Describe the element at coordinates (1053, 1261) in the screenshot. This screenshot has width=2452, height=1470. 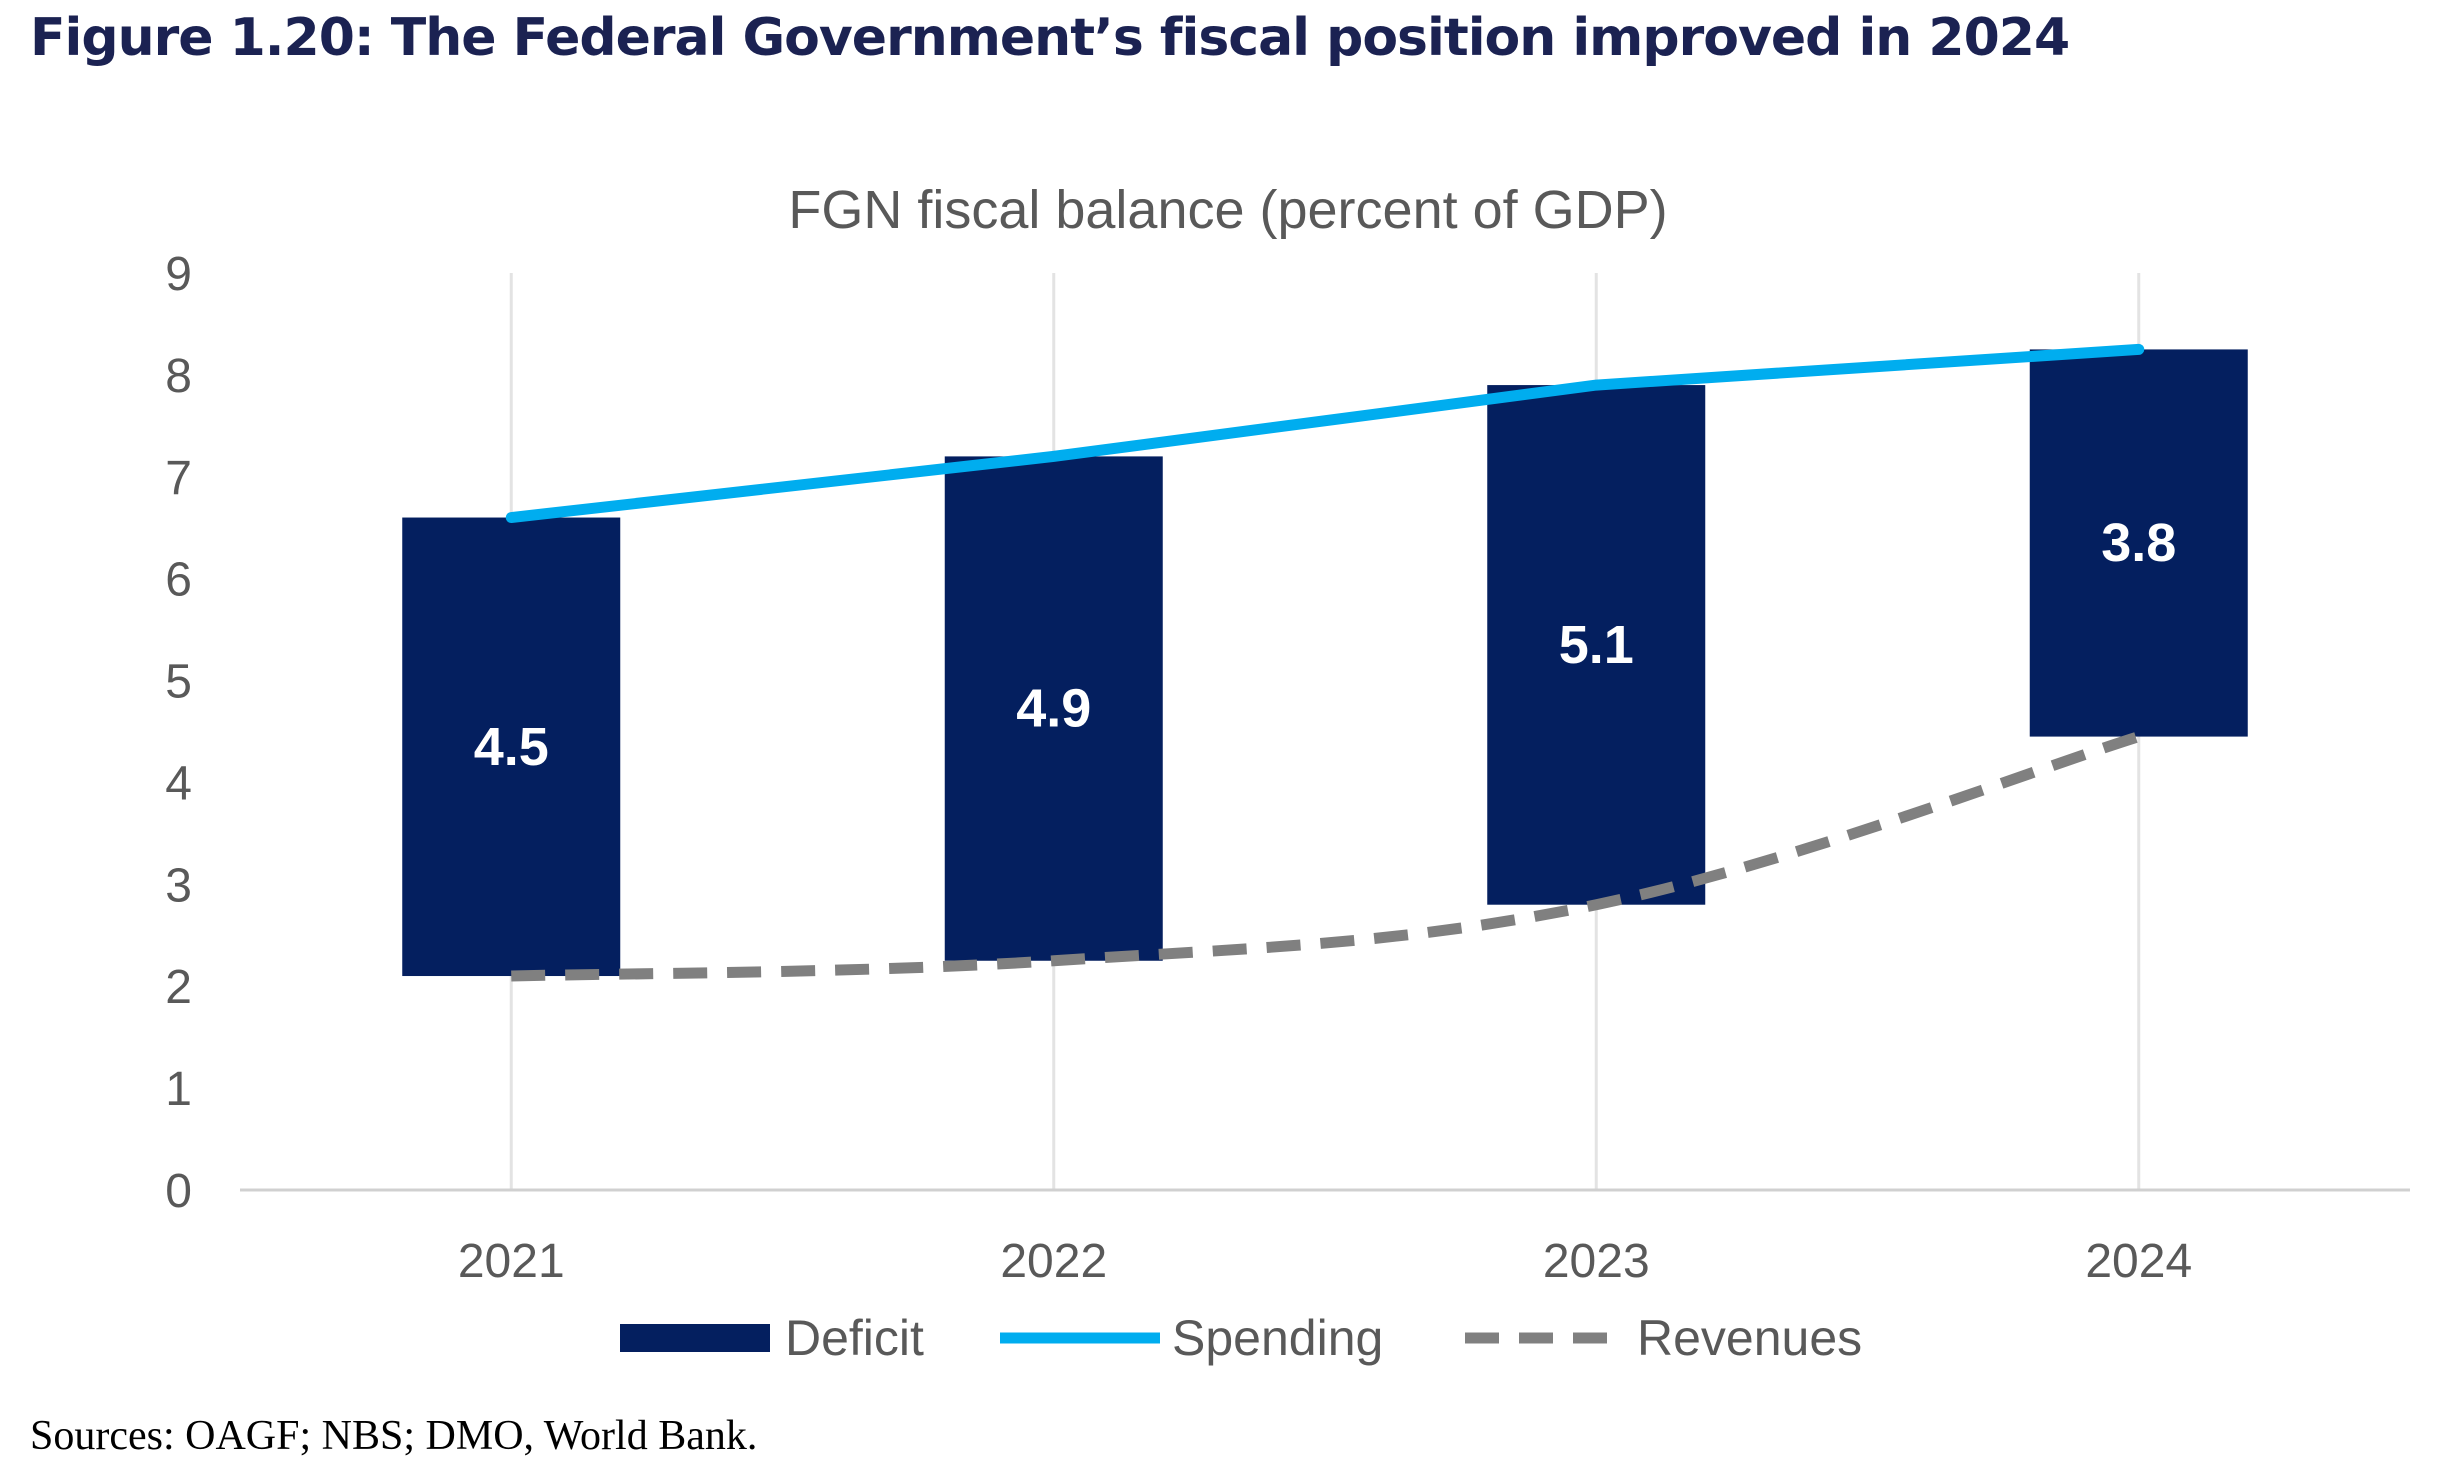
I see `x-tick-label: 2022` at that location.